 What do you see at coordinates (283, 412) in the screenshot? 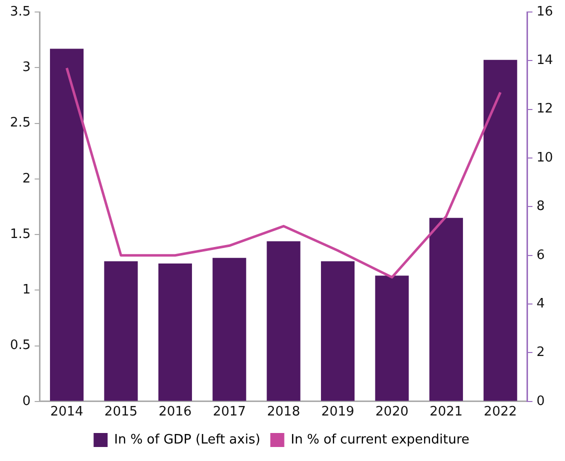
I see `x-tick-label: 2018` at bounding box center [283, 412].